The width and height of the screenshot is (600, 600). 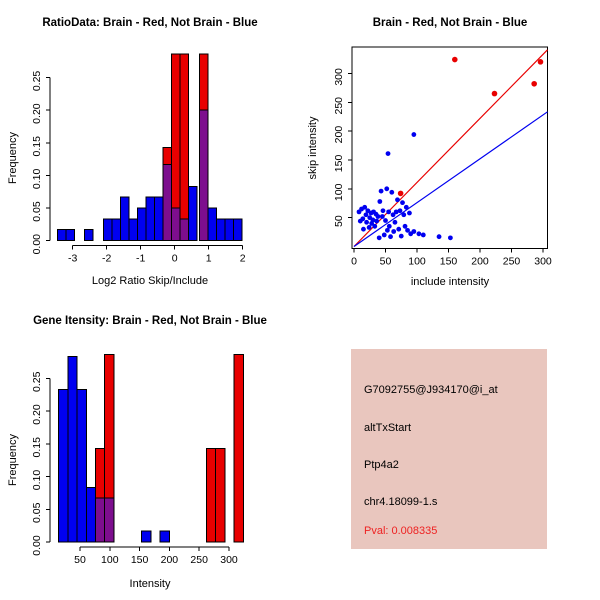 I want to click on event-type-text: altTxStart, so click(x=388, y=428).